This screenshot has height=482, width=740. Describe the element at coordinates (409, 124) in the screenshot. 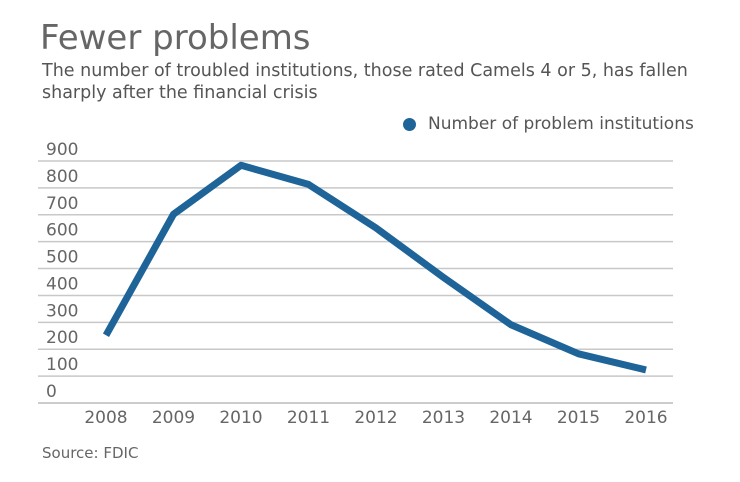

I see `legend-marker` at that location.